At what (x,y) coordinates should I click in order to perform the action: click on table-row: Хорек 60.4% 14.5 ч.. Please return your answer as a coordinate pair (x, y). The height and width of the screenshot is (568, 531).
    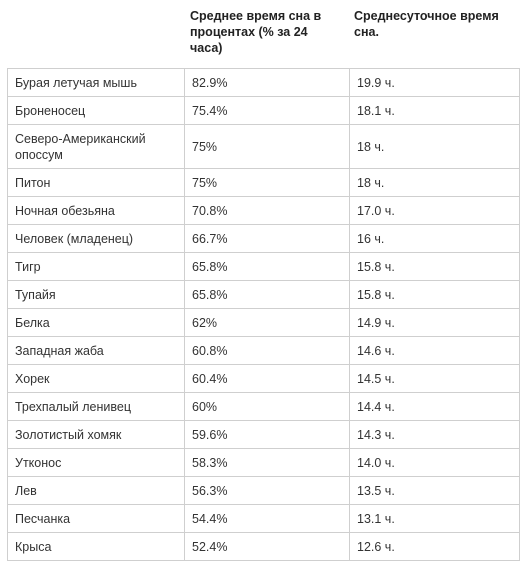
    Looking at the image, I should click on (263, 378).